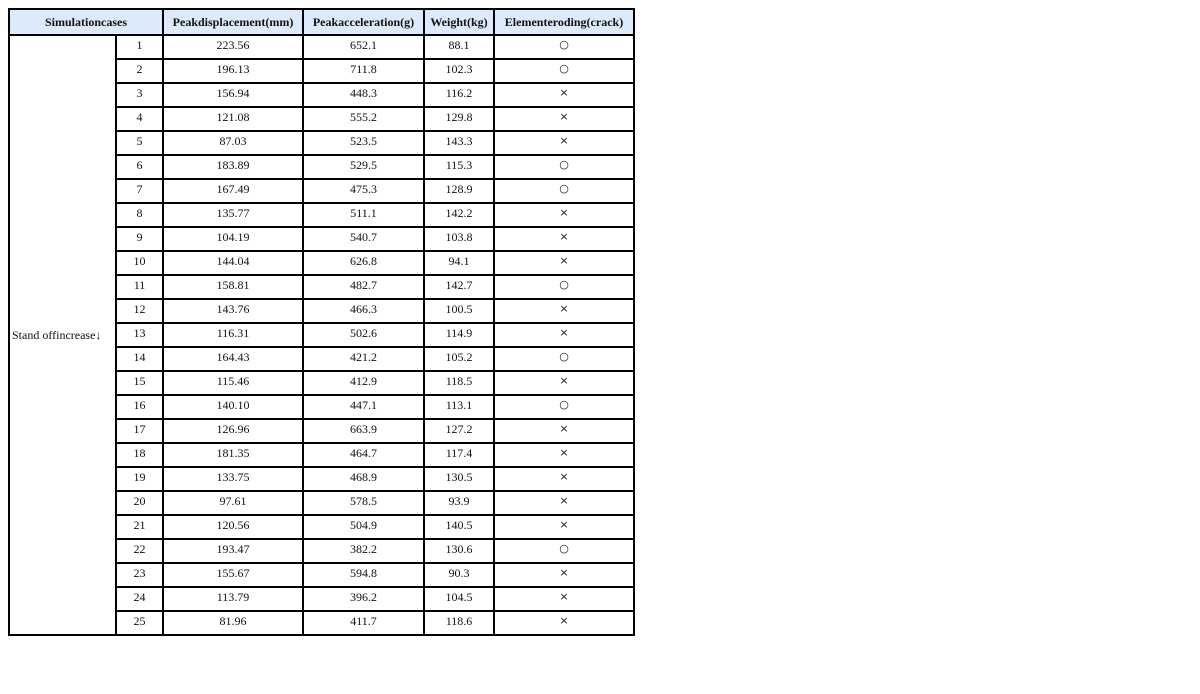 The width and height of the screenshot is (1200, 694). I want to click on peak-displacement-cell: 87.03, so click(233, 143).